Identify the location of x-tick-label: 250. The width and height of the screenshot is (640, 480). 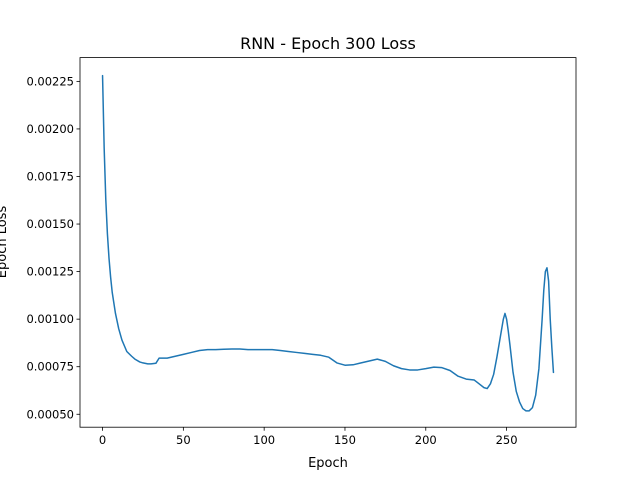
(507, 440).